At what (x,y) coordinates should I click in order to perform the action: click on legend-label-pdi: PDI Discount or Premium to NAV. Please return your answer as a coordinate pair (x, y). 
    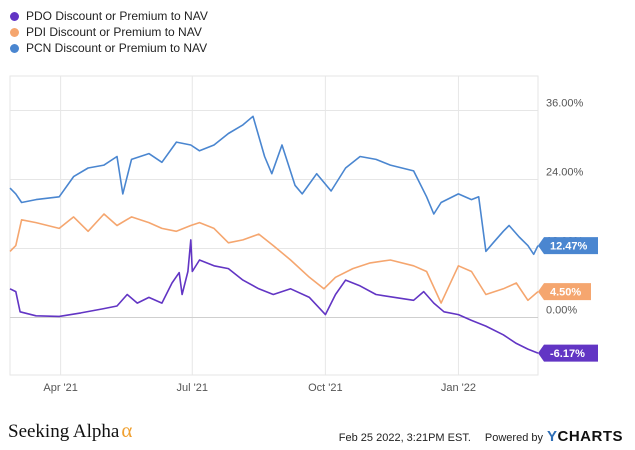
    Looking at the image, I should click on (114, 32).